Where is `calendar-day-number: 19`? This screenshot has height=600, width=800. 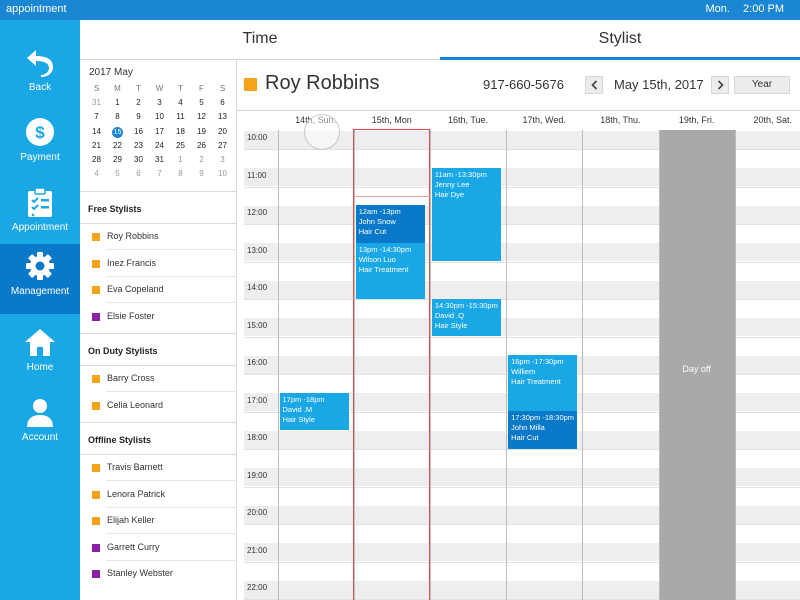 calendar-day-number: 19 is located at coordinates (201, 131).